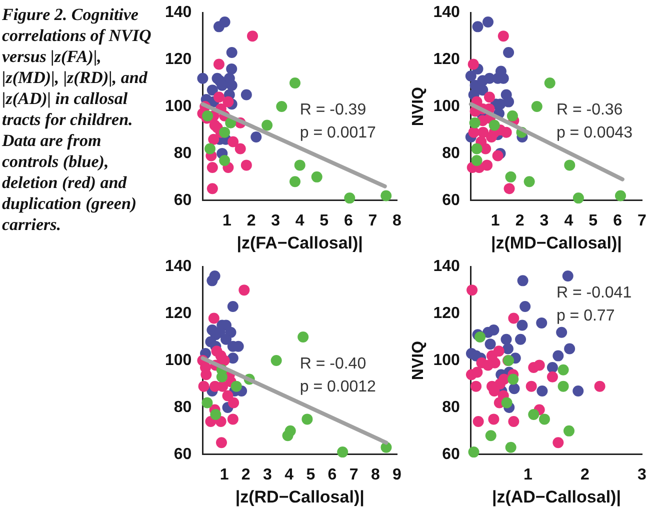  Describe the element at coordinates (338, 387) in the screenshot. I see `annotation: p = 0.0012` at that location.